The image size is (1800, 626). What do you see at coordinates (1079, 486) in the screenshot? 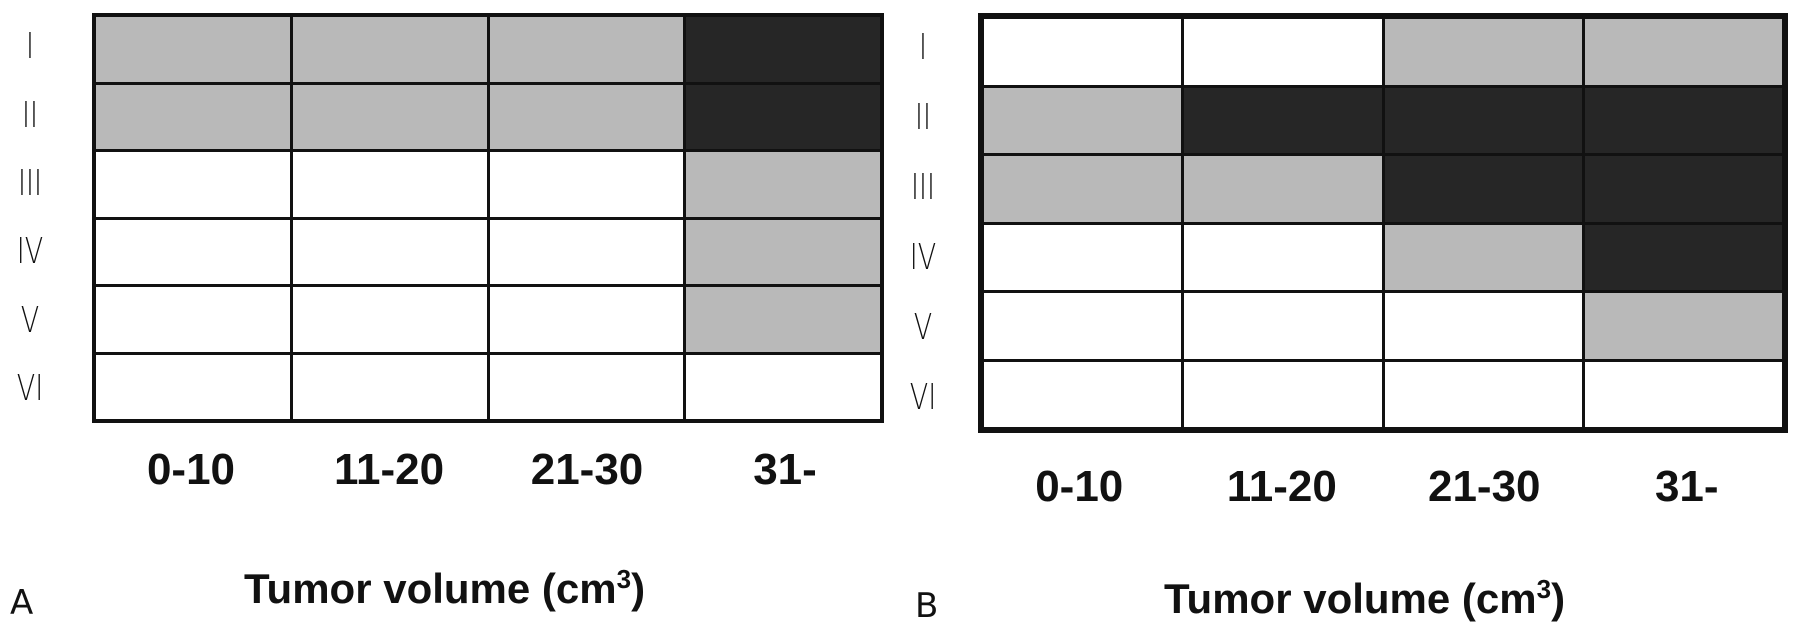
I see `column-label-b-1: 0-10` at bounding box center [1079, 486].